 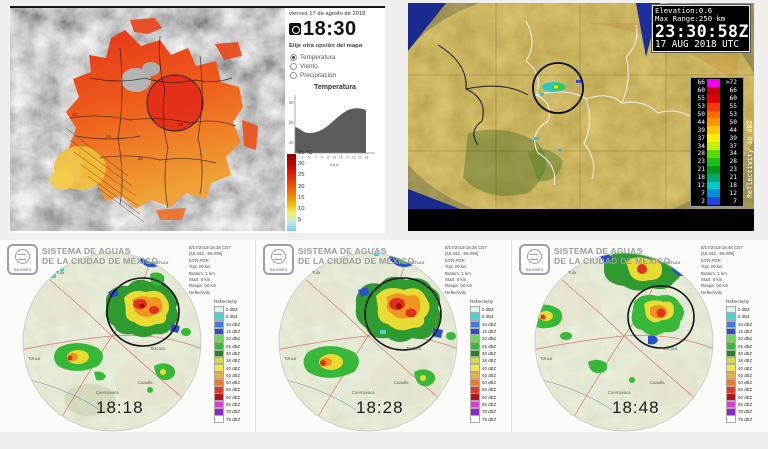 What do you see at coordinates (703, 201) in the screenshot?
I see `legend-left-value: 2` at bounding box center [703, 201].